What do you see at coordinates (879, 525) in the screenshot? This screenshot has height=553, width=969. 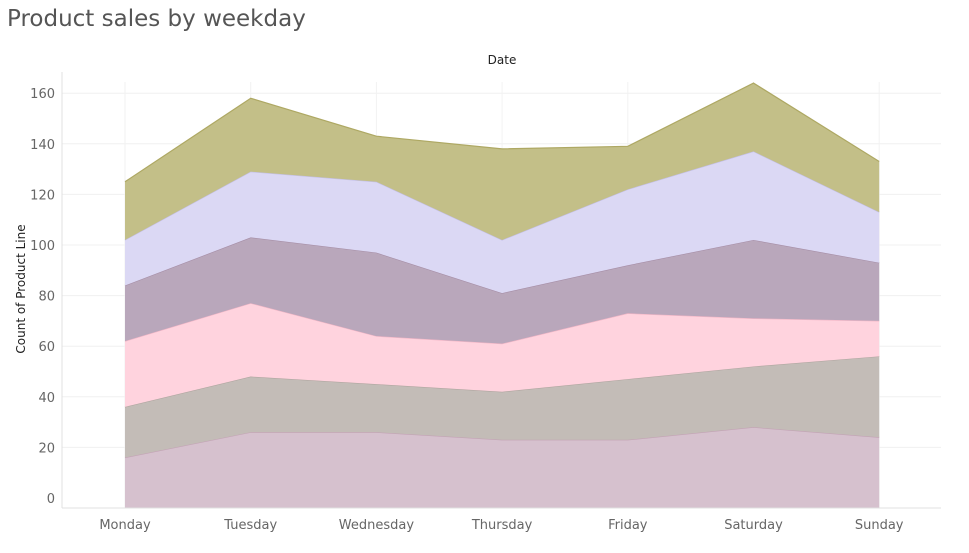 I see `x-tick-label: Sunday` at bounding box center [879, 525].